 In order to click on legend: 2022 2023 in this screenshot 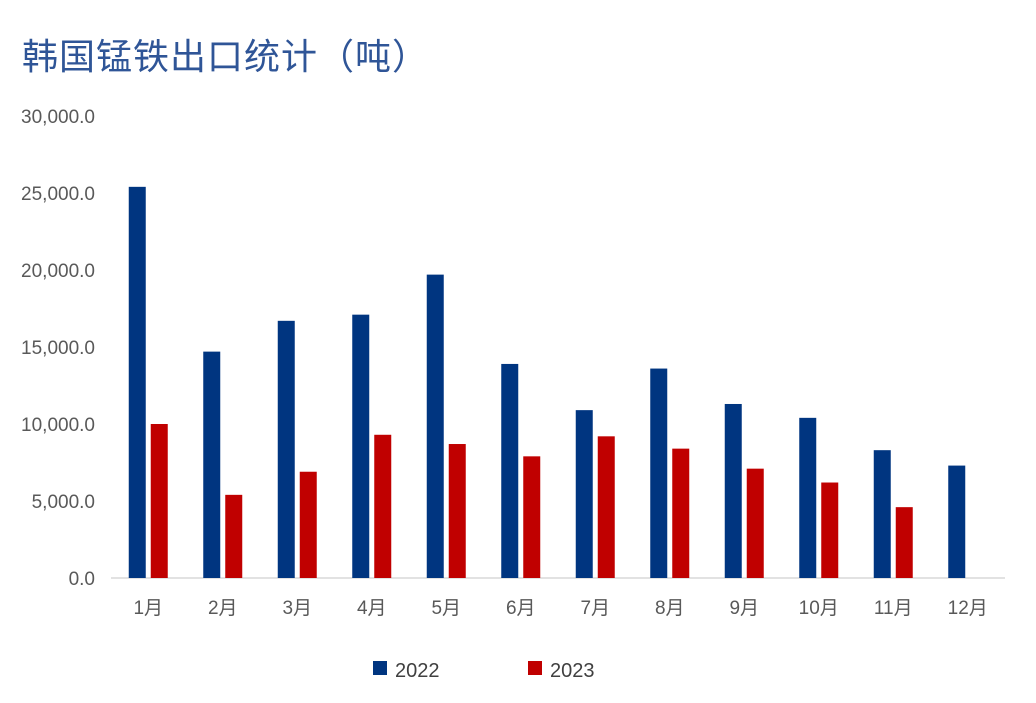, I will do `click(484, 671)`.